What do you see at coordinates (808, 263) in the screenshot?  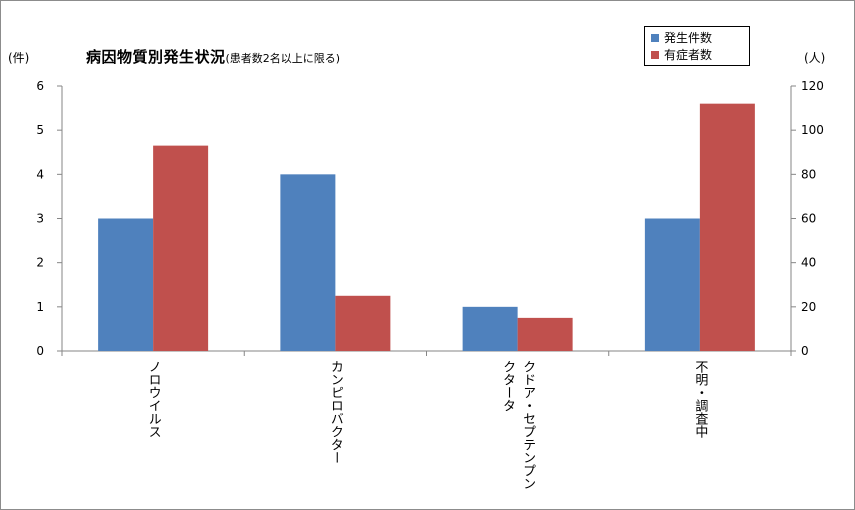 I see `right-tick-label: 40` at bounding box center [808, 263].